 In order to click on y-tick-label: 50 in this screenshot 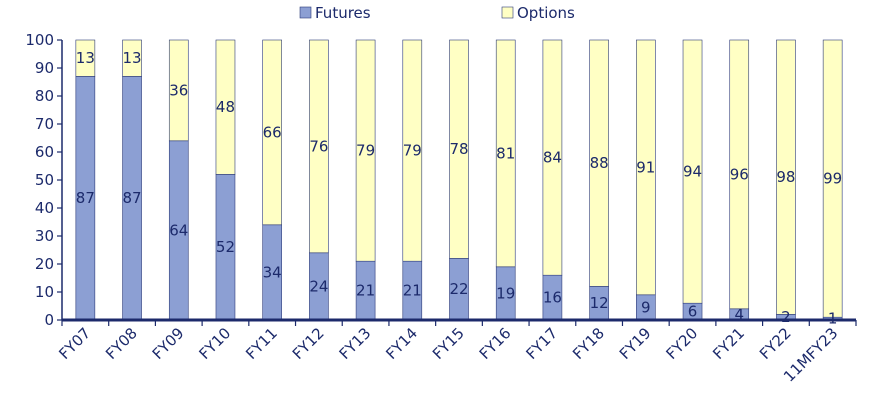, I will do `click(44, 180)`.